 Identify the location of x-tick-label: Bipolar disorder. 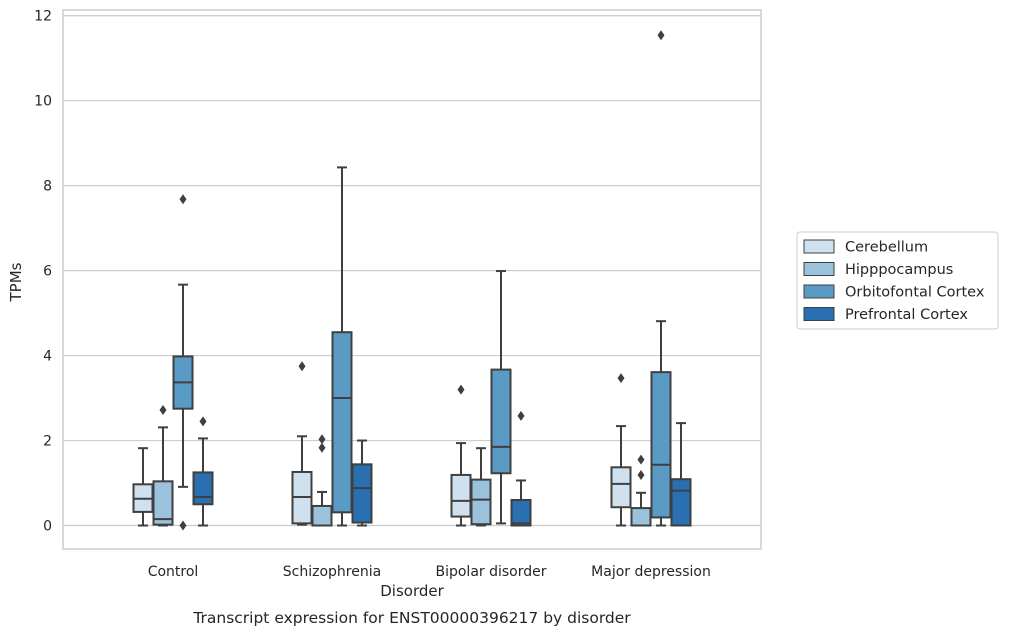
(490, 572).